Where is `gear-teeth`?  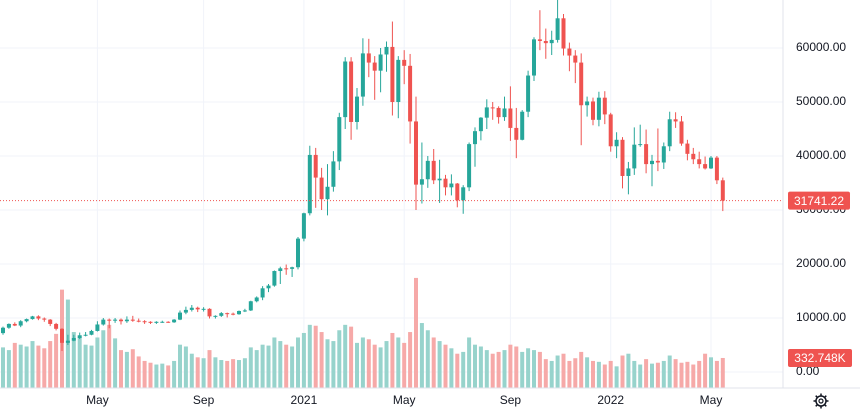
gear-teeth is located at coordinates (821, 401).